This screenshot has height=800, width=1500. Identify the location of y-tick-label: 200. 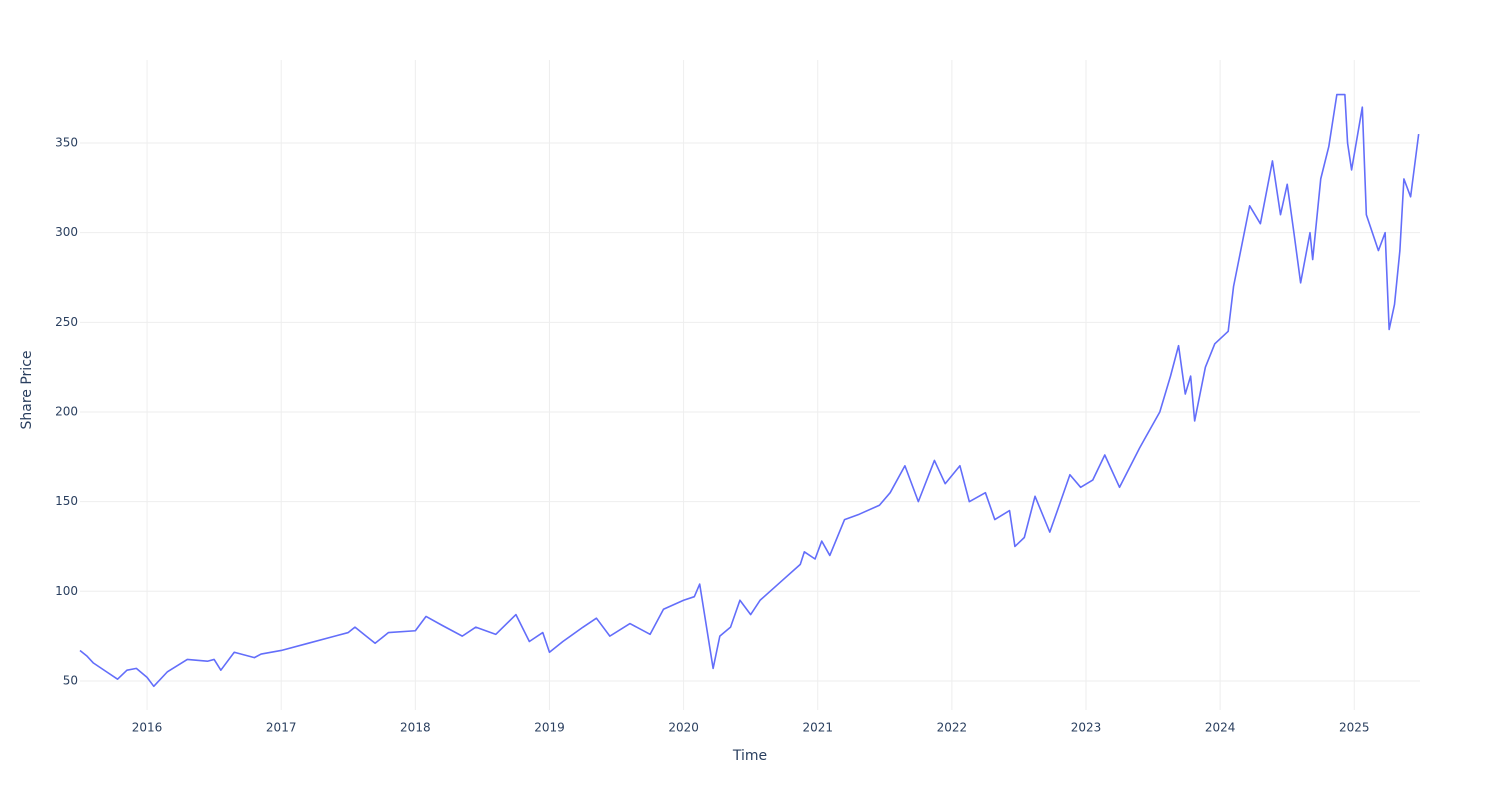
(66, 411).